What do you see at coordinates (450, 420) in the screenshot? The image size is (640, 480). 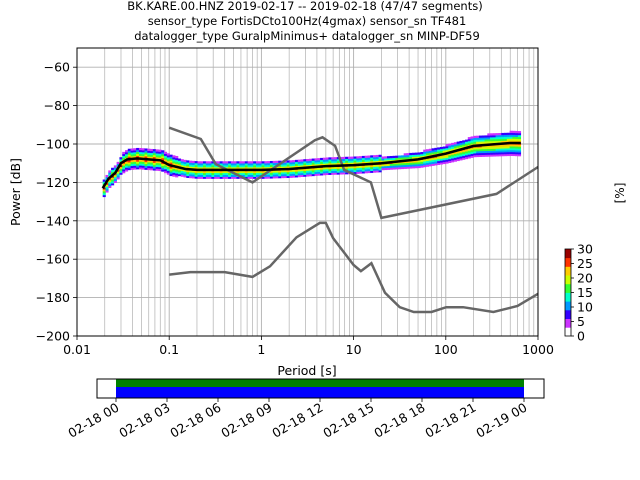 I see `timeline-tick-label: 02-18 21` at bounding box center [450, 420].